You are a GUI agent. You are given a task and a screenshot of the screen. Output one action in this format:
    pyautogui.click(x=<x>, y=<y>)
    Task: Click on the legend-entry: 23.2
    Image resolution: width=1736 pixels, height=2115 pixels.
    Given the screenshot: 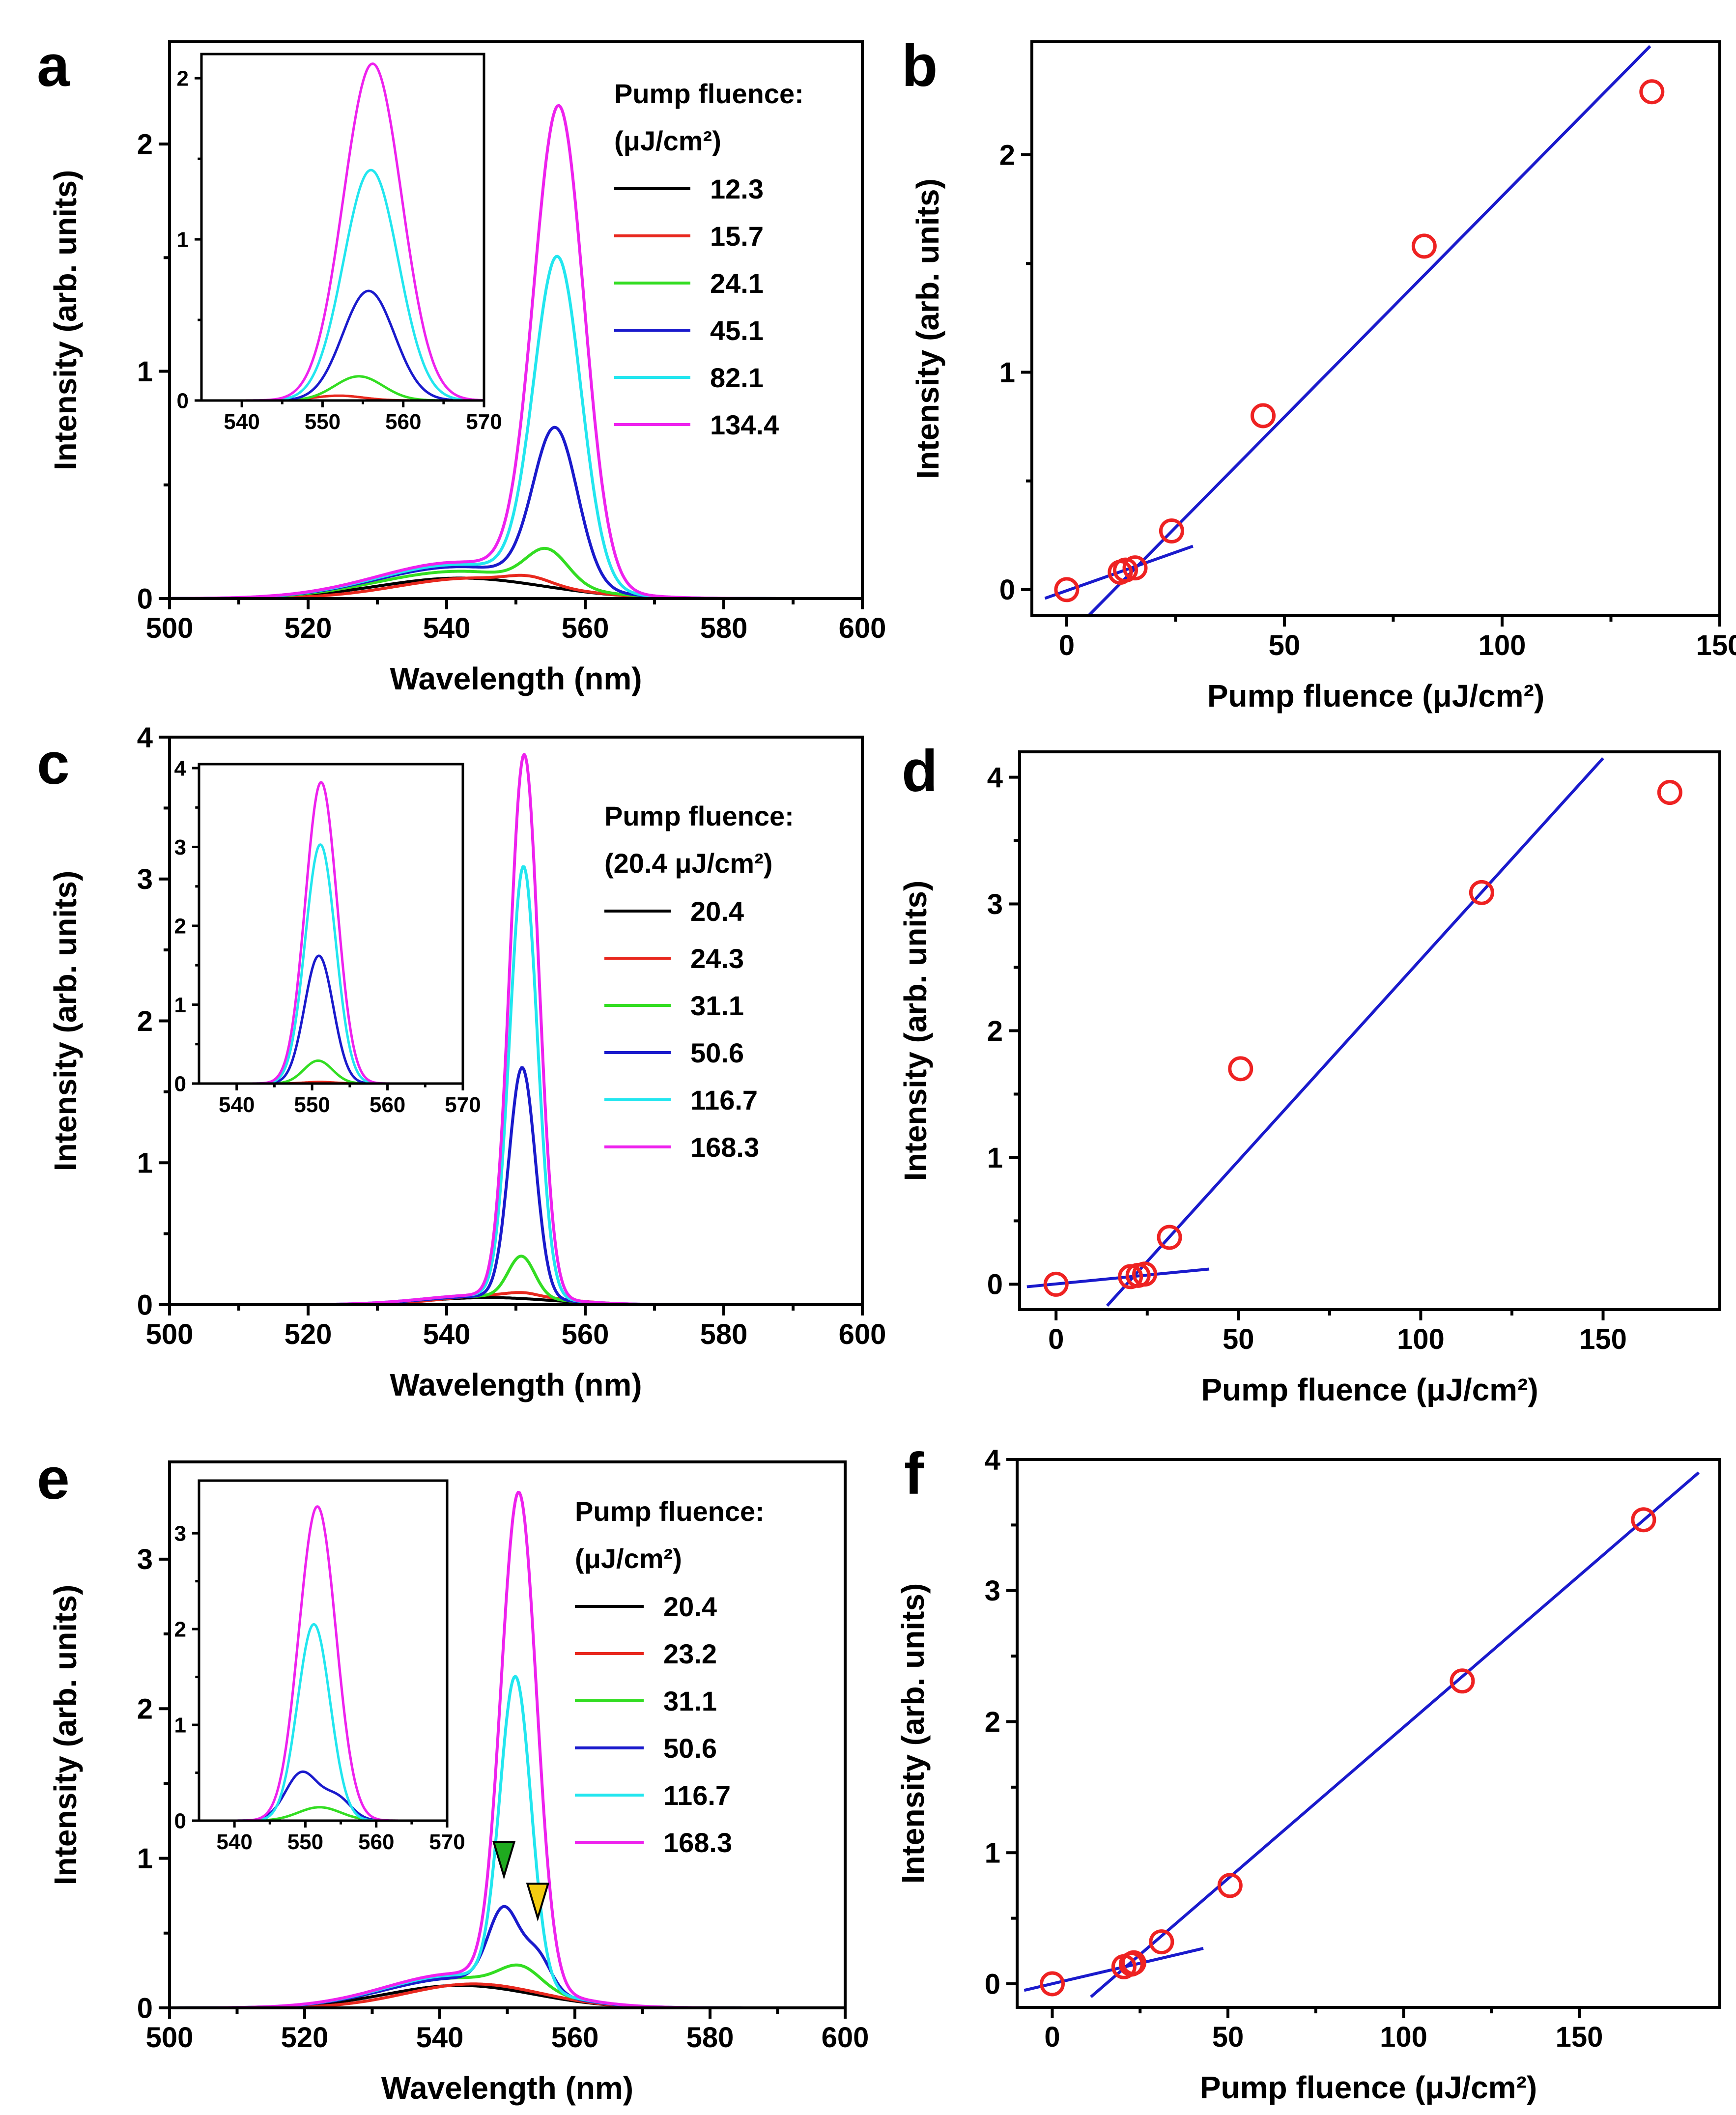 What is the action you would take?
    pyautogui.click(x=690, y=1653)
    